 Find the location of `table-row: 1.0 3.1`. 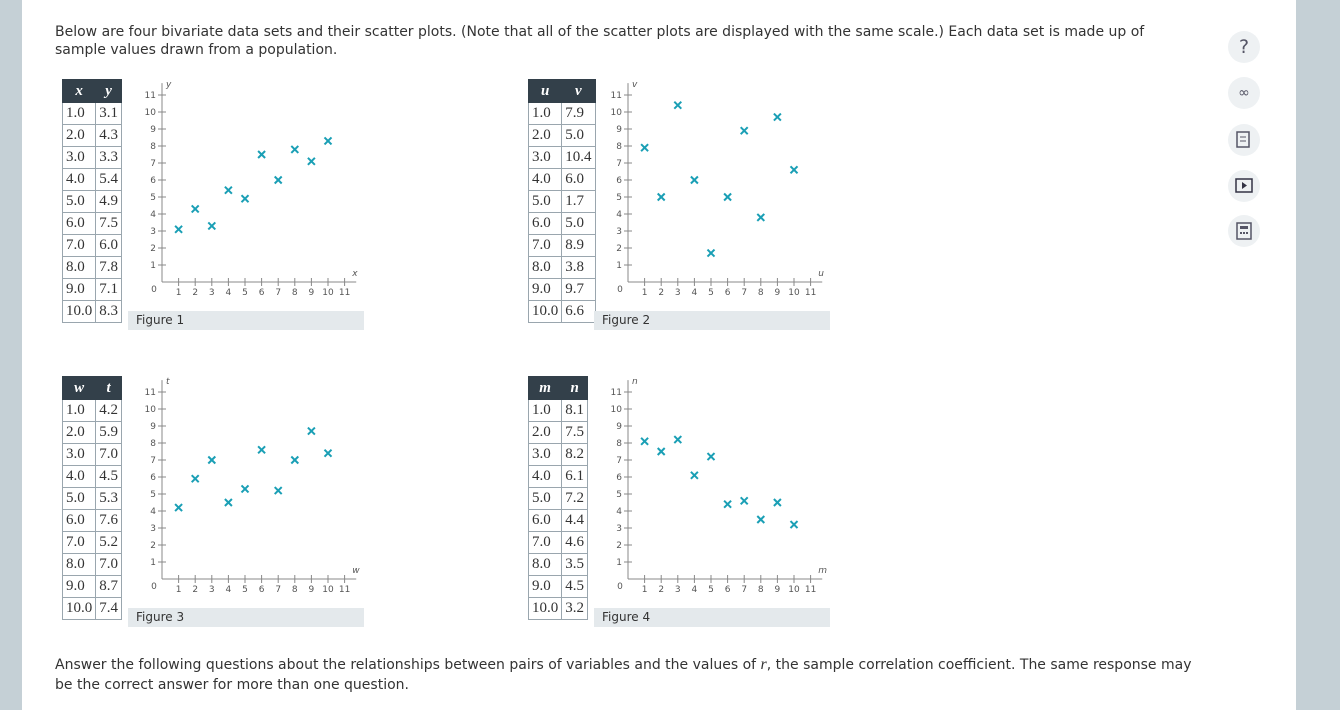

table-row: 1.0 3.1 is located at coordinates (91, 113).